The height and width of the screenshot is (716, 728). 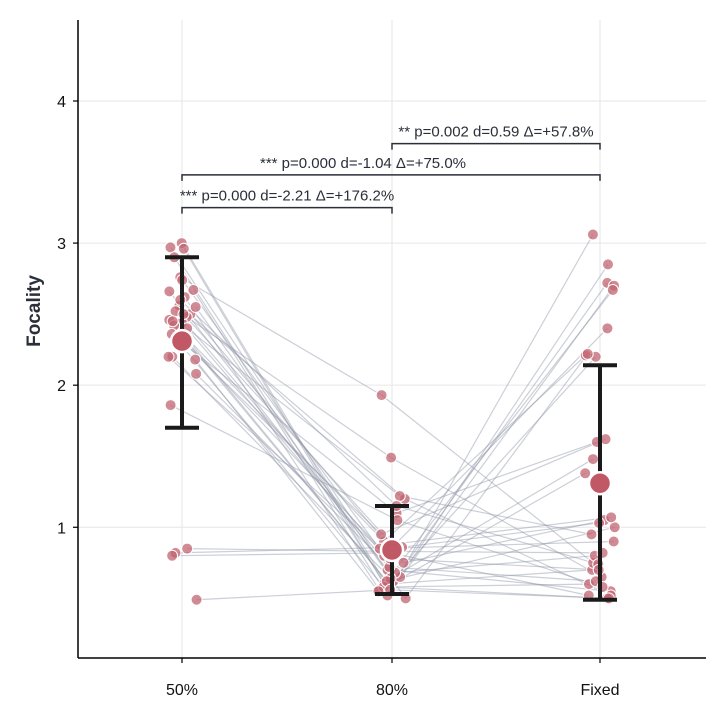 I want to click on y-tick-label: 2, so click(x=61, y=386).